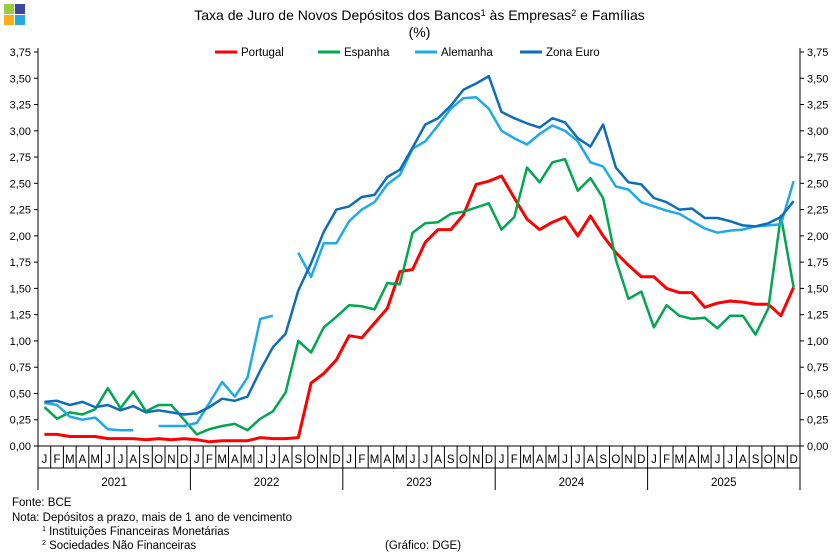 Image resolution: width=839 pixels, height=559 pixels. What do you see at coordinates (467, 53) in the screenshot?
I see `legend-label: Alemanha` at bounding box center [467, 53].